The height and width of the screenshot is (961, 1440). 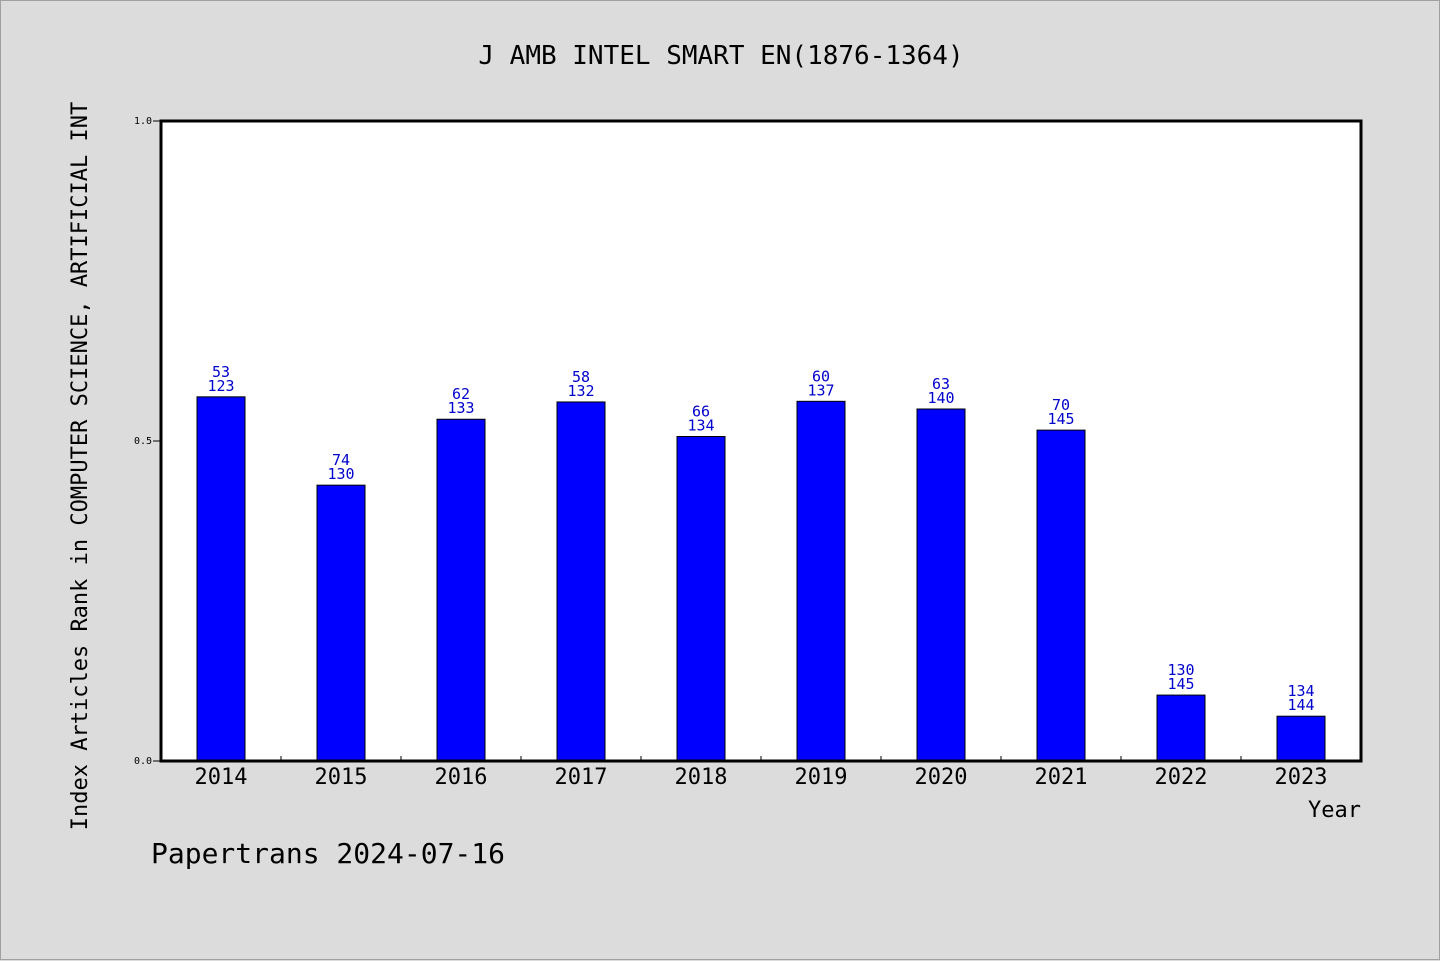 I want to click on bar-rank-label: 66, so click(x=701, y=412).